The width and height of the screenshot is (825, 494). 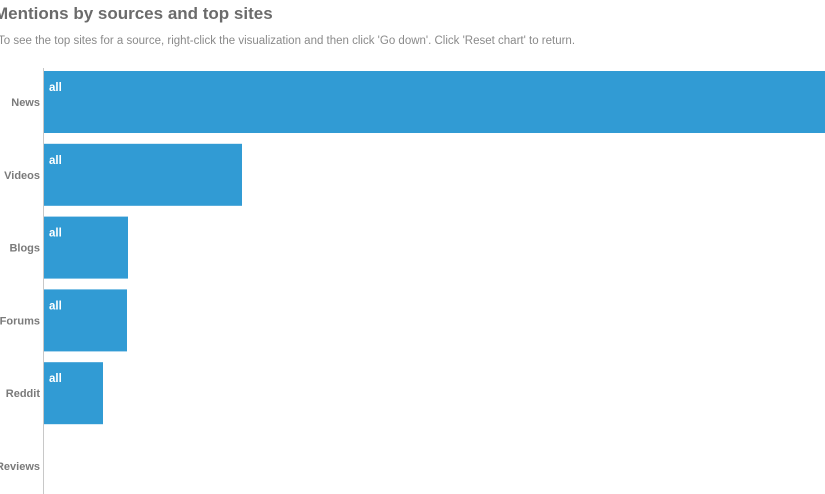 I want to click on bar-blogs, so click(x=86, y=247).